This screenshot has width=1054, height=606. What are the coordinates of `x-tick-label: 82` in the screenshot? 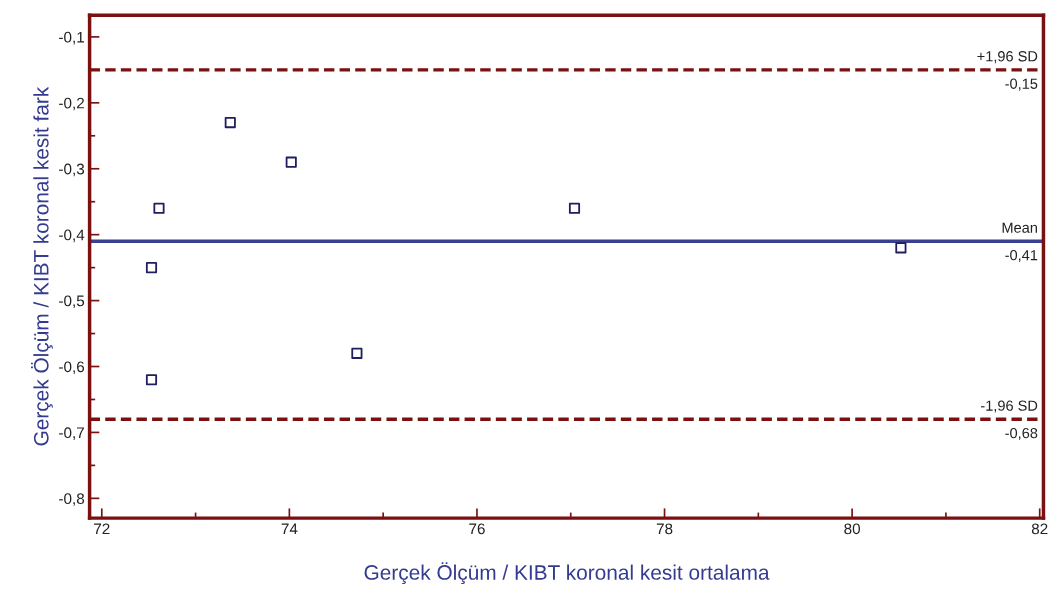 It's located at (1039, 529).